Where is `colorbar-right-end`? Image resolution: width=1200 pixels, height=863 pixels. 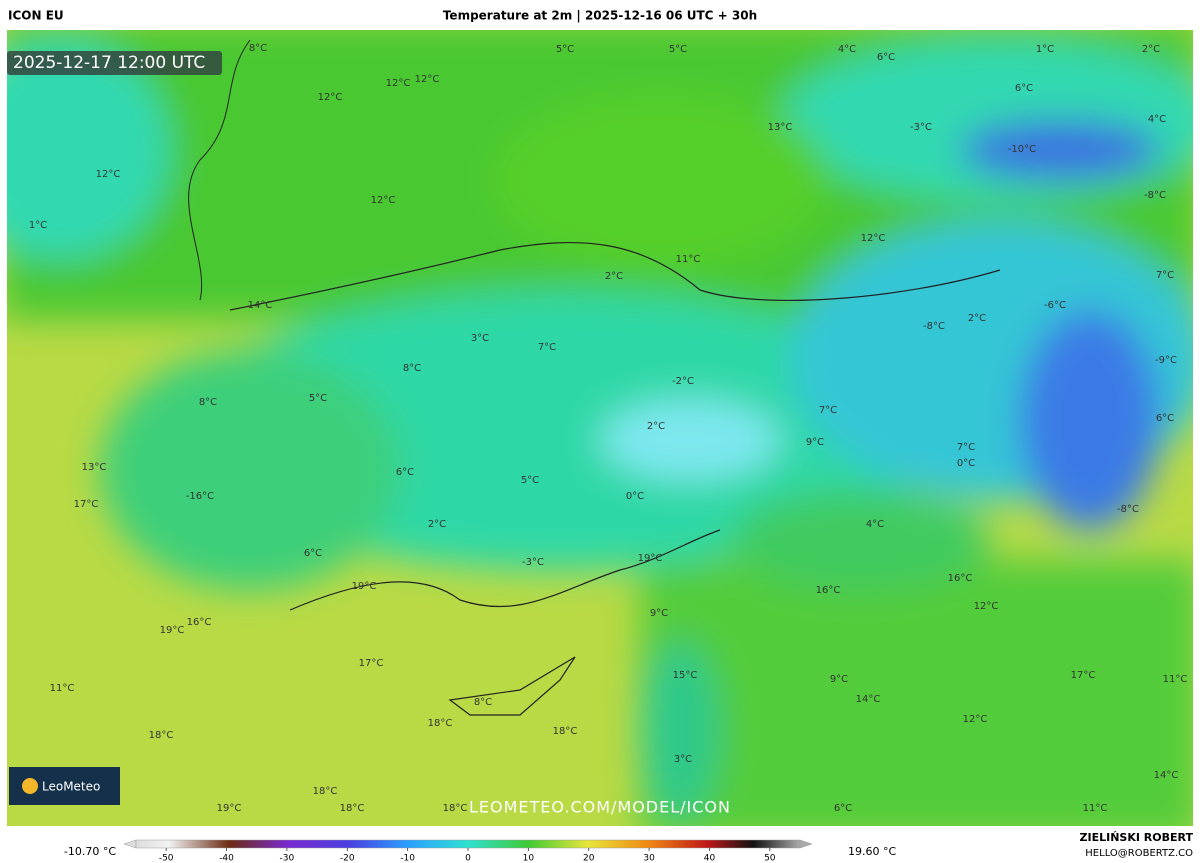
colorbar-right-end is located at coordinates (806, 844).